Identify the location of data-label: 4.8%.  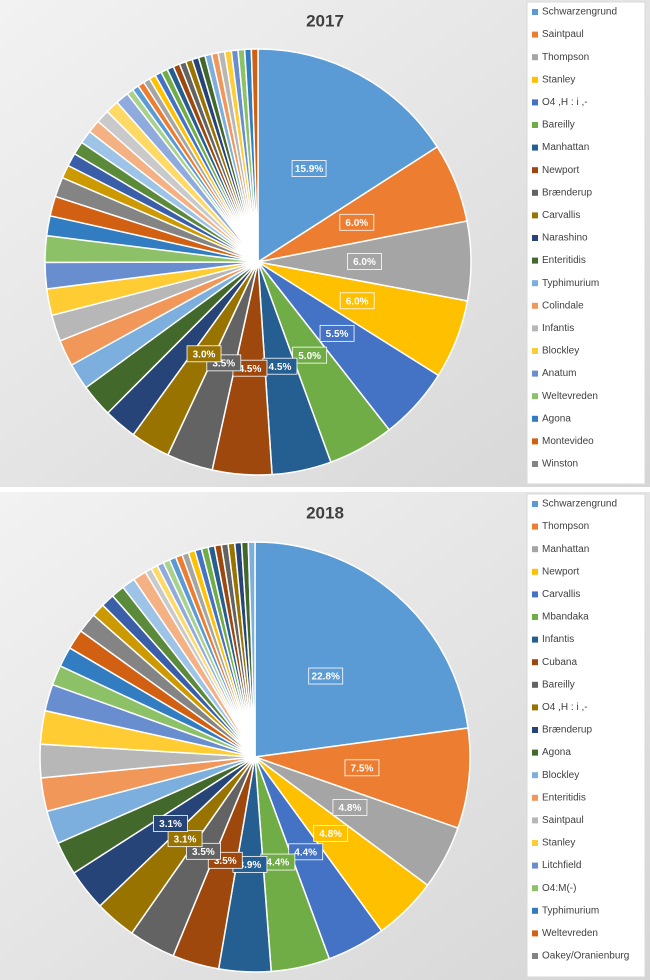
(330, 834).